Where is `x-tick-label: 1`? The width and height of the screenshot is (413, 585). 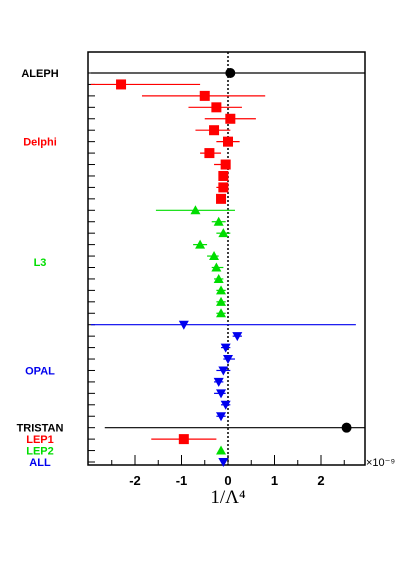 x-tick-label: 1 is located at coordinates (274, 480).